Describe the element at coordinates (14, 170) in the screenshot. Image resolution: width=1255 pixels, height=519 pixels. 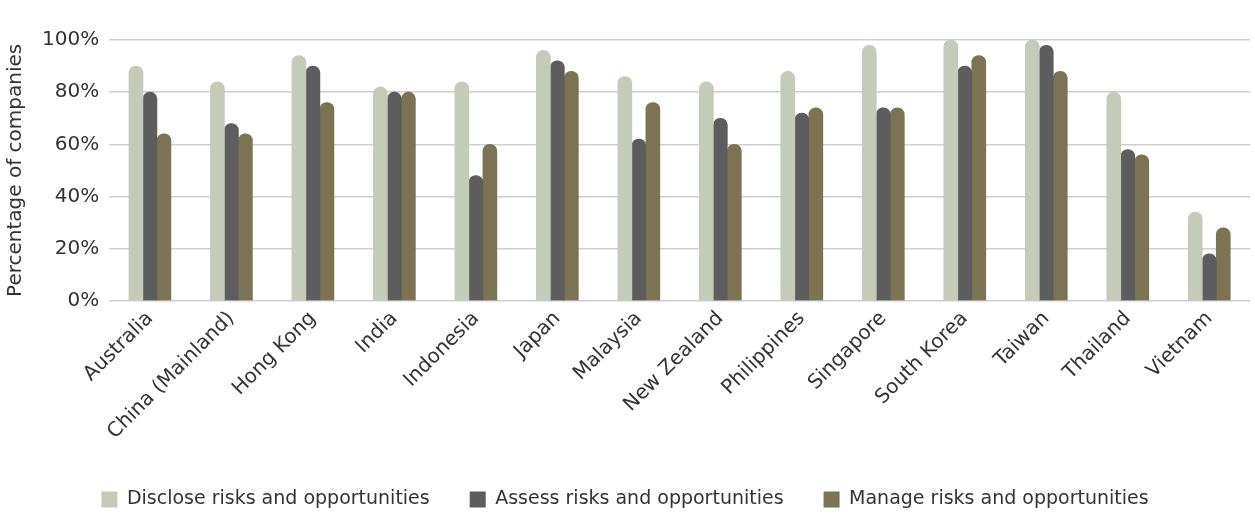
I see `y-axis-title: Percentage of companies` at that location.